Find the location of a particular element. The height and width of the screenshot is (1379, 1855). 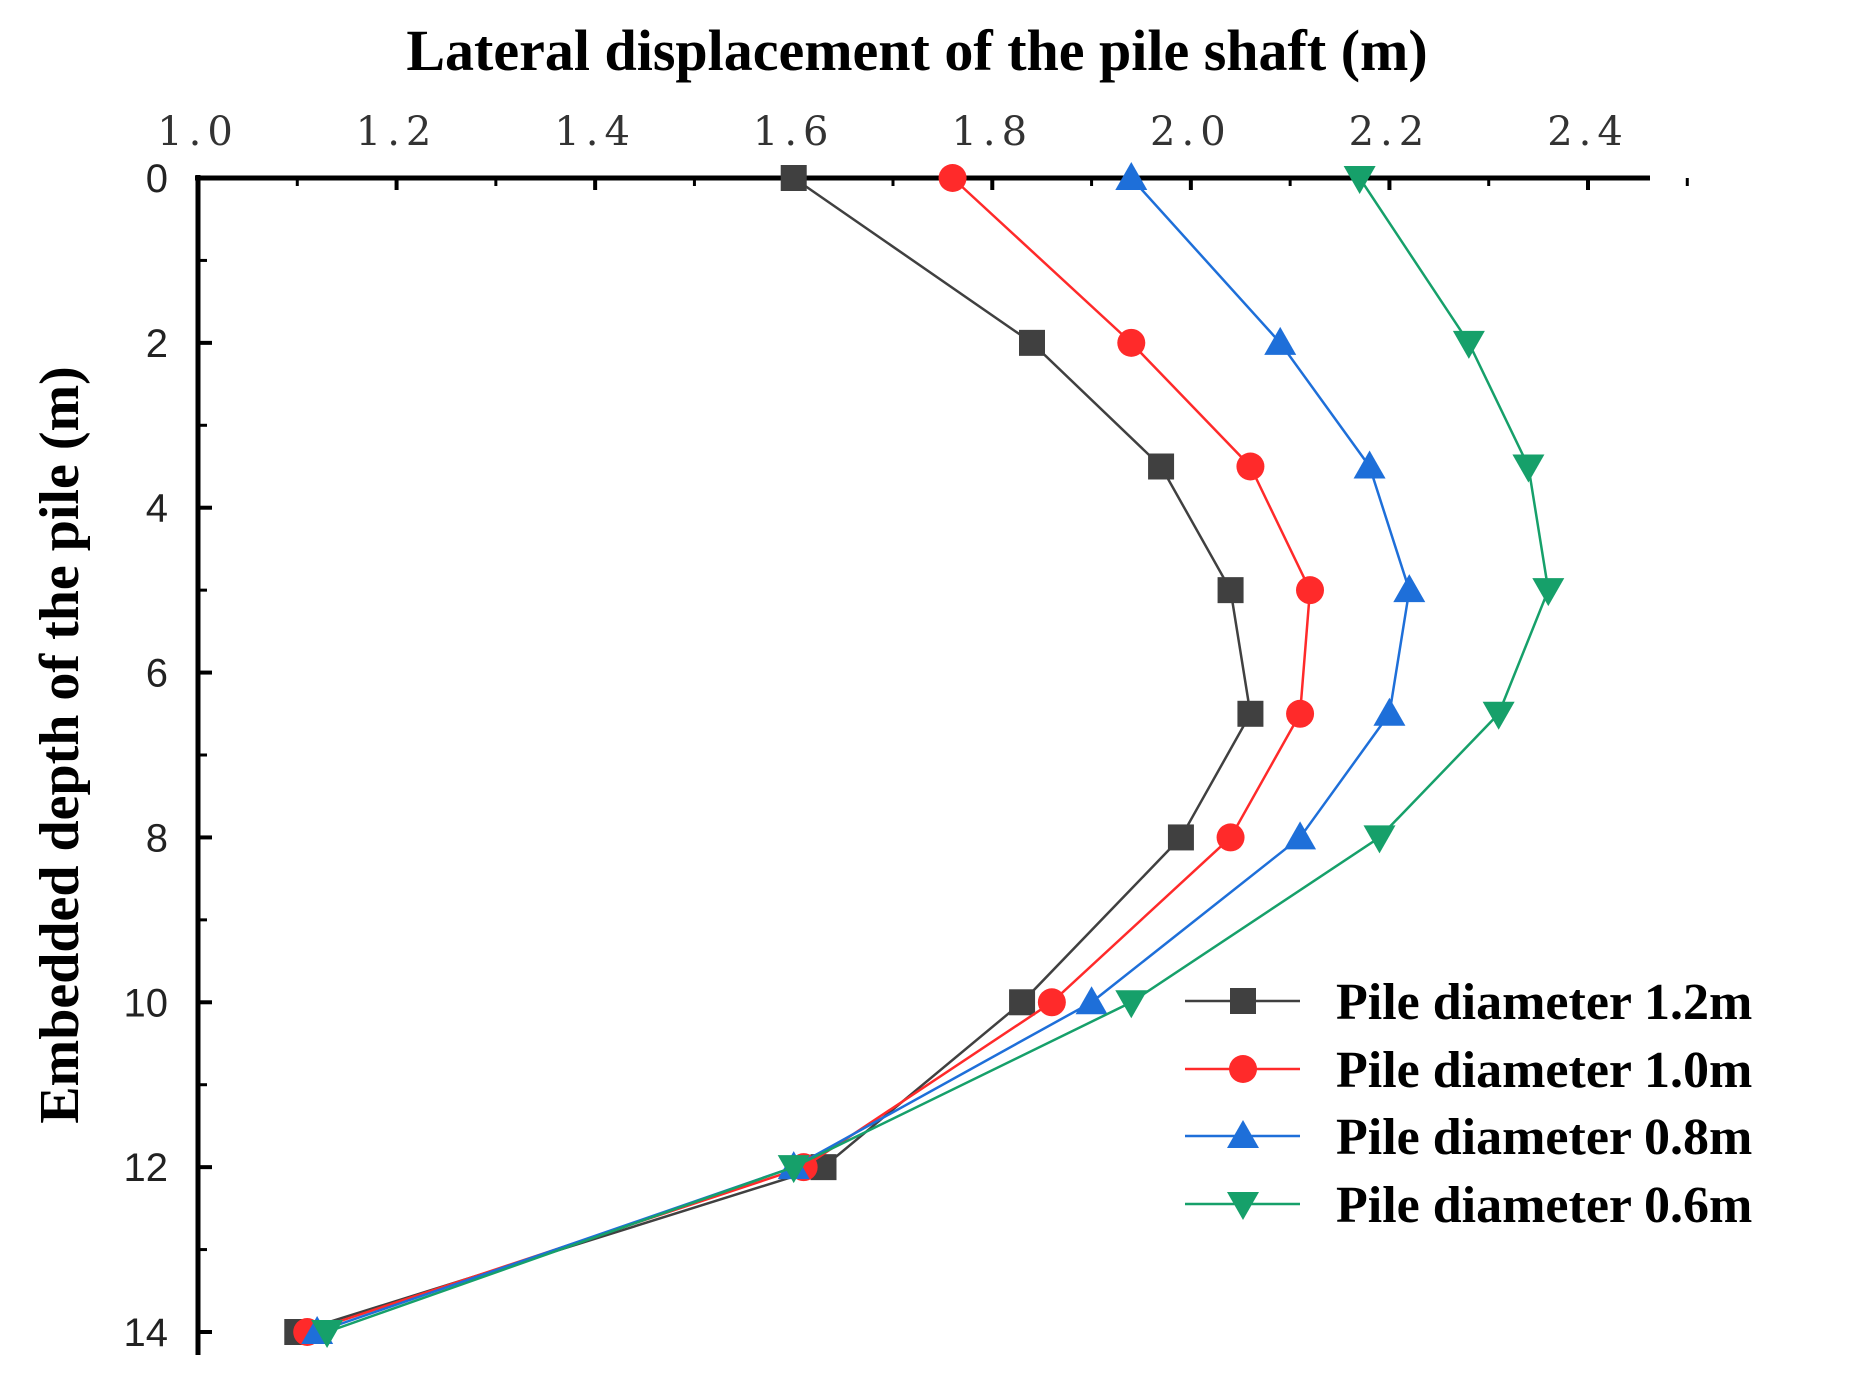

y-tick-label: 8 is located at coordinates (157, 838).